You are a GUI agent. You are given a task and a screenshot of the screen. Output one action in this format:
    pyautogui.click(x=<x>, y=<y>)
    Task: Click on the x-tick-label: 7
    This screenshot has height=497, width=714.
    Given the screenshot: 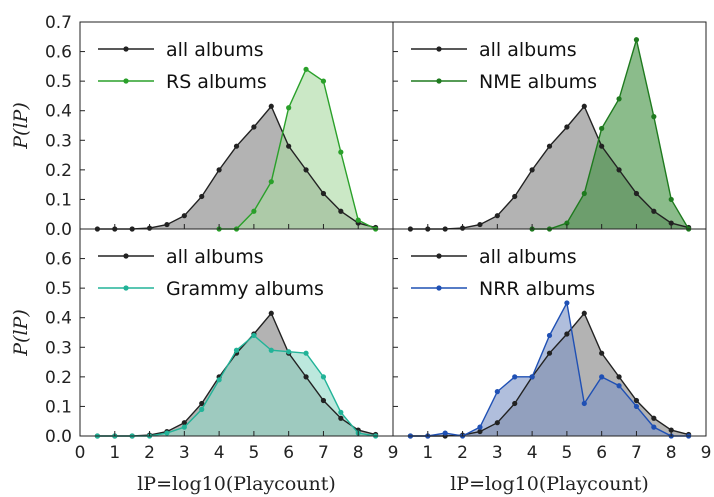 What is the action you would take?
    pyautogui.click(x=323, y=453)
    